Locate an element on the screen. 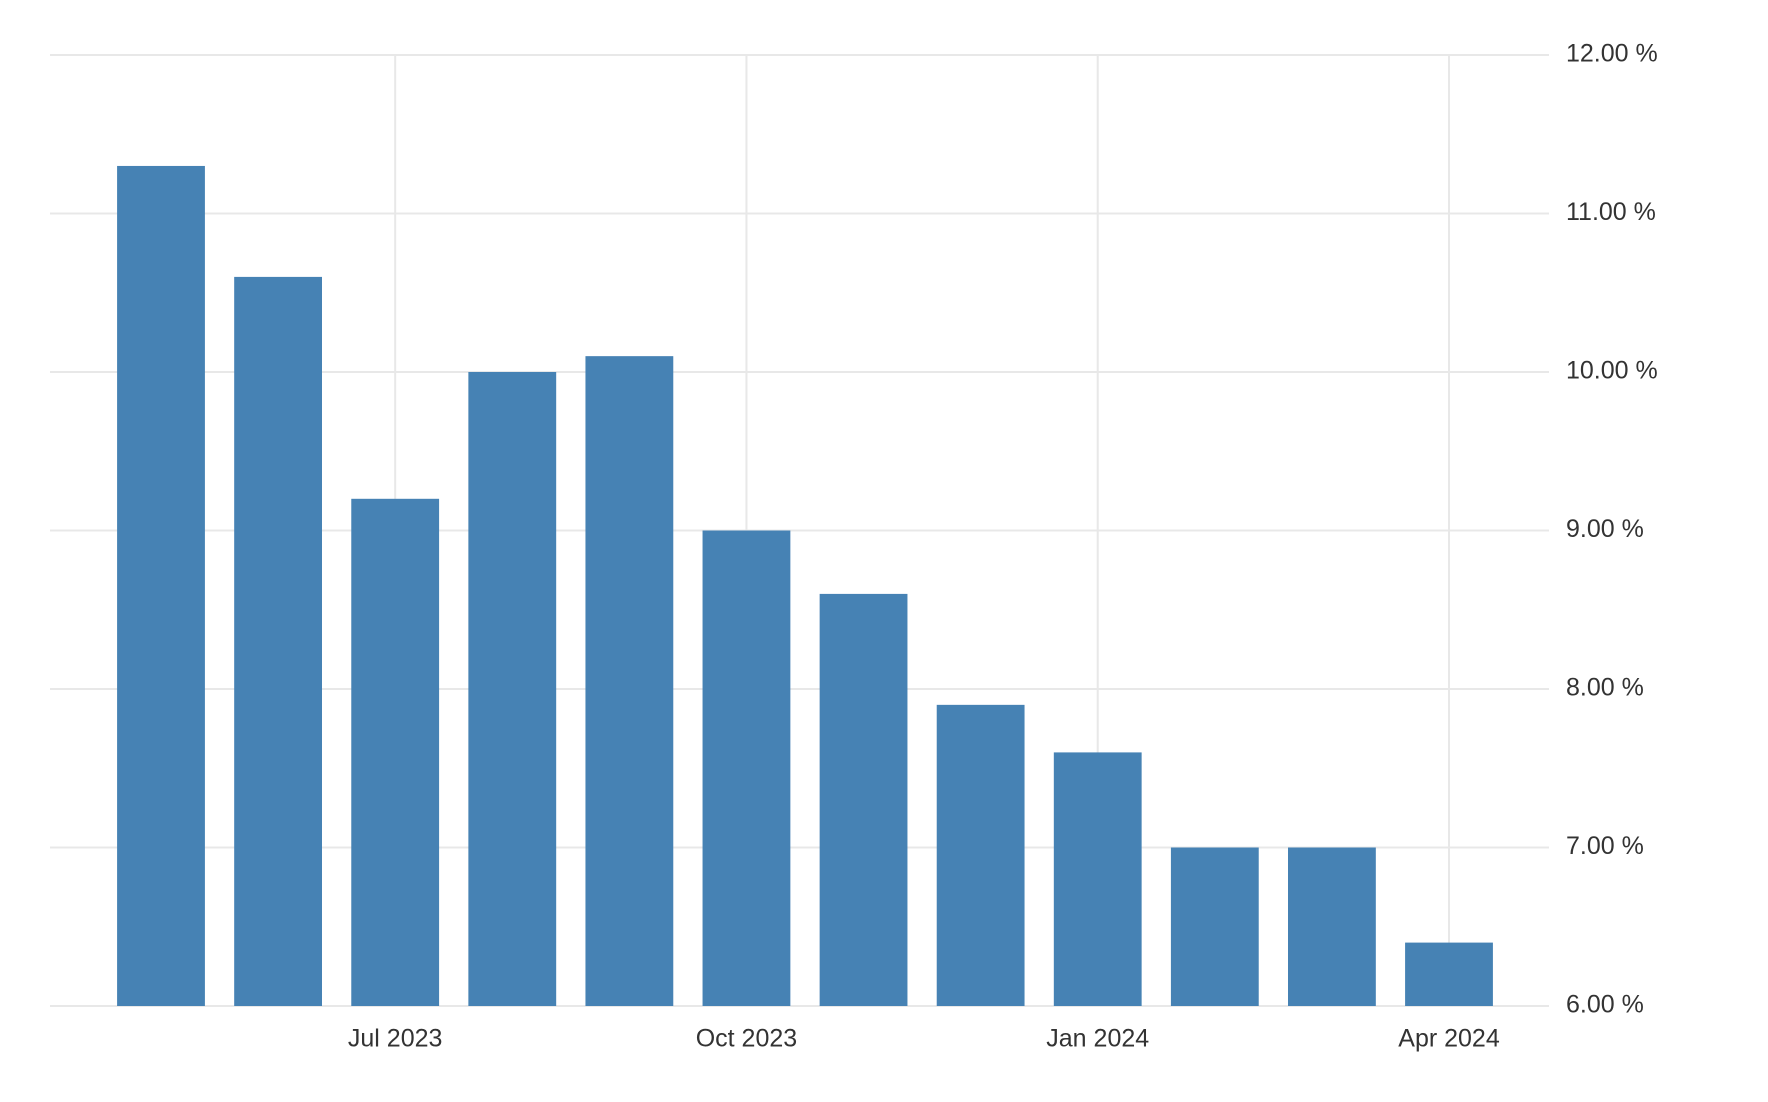 The height and width of the screenshot is (1102, 1768). y-tick-label: 6.00 % is located at coordinates (1605, 1005).